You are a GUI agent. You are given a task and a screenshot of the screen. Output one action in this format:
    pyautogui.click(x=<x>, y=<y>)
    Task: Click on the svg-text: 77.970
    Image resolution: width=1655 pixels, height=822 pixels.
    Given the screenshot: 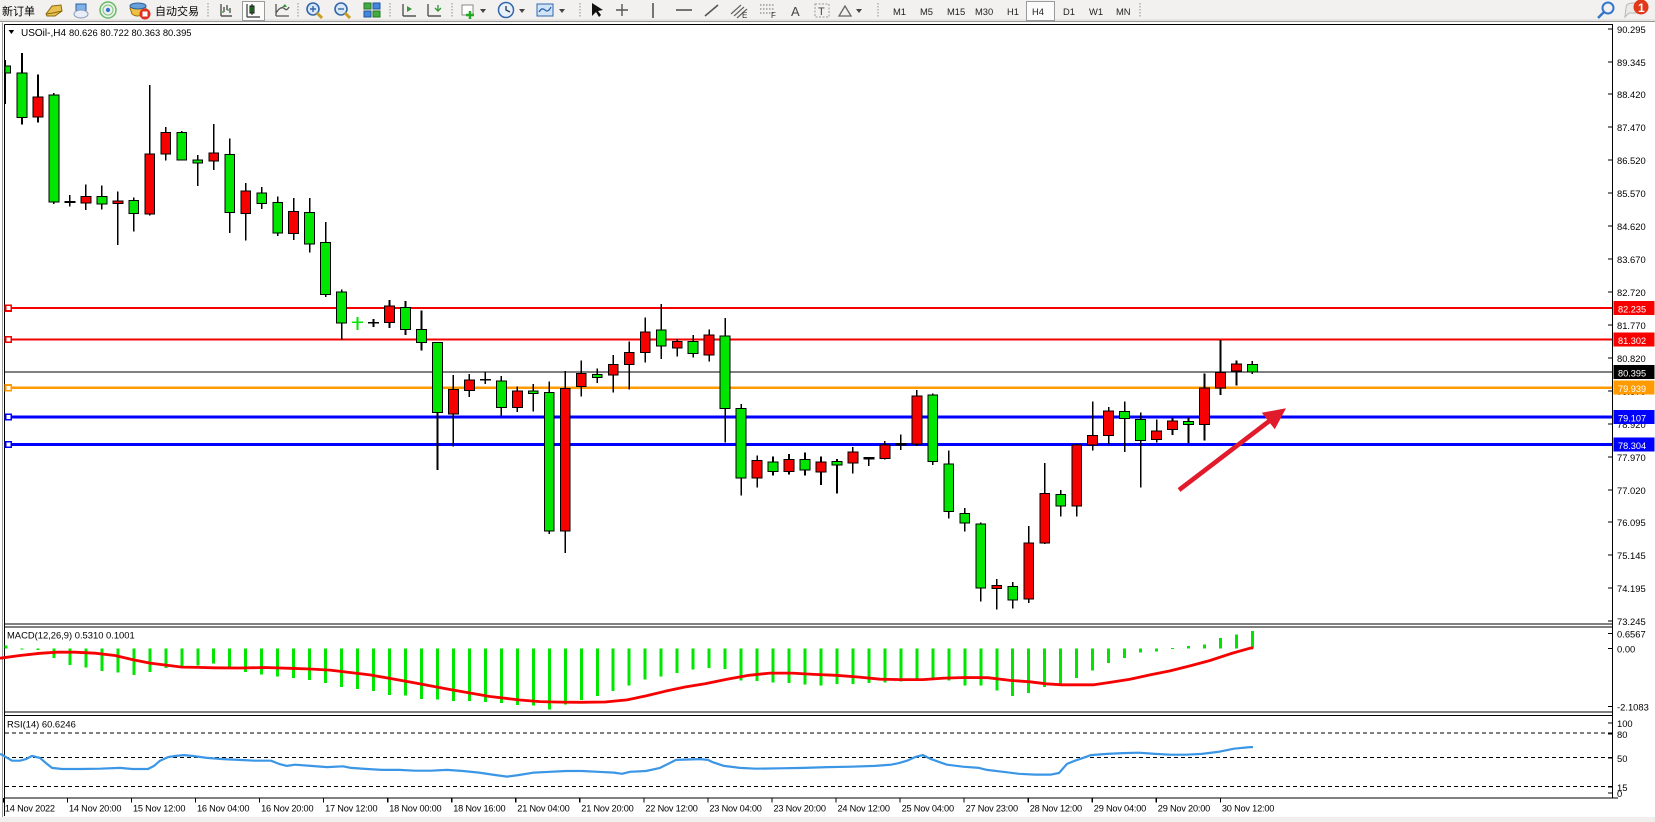 What is the action you would take?
    pyautogui.click(x=1631, y=457)
    